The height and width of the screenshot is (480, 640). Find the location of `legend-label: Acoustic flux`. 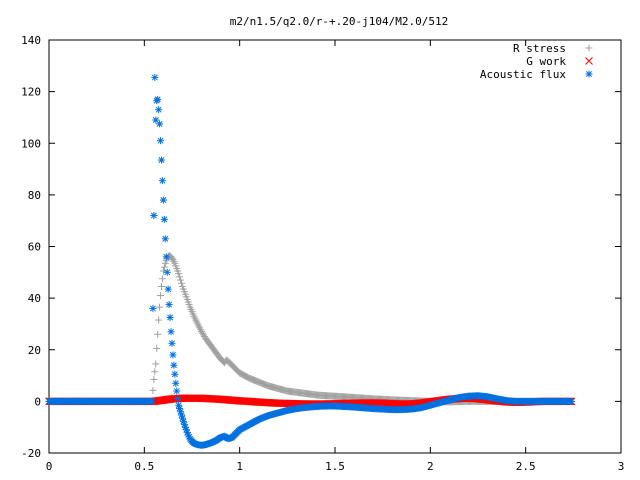

legend-label: Acoustic flux is located at coordinates (523, 74).